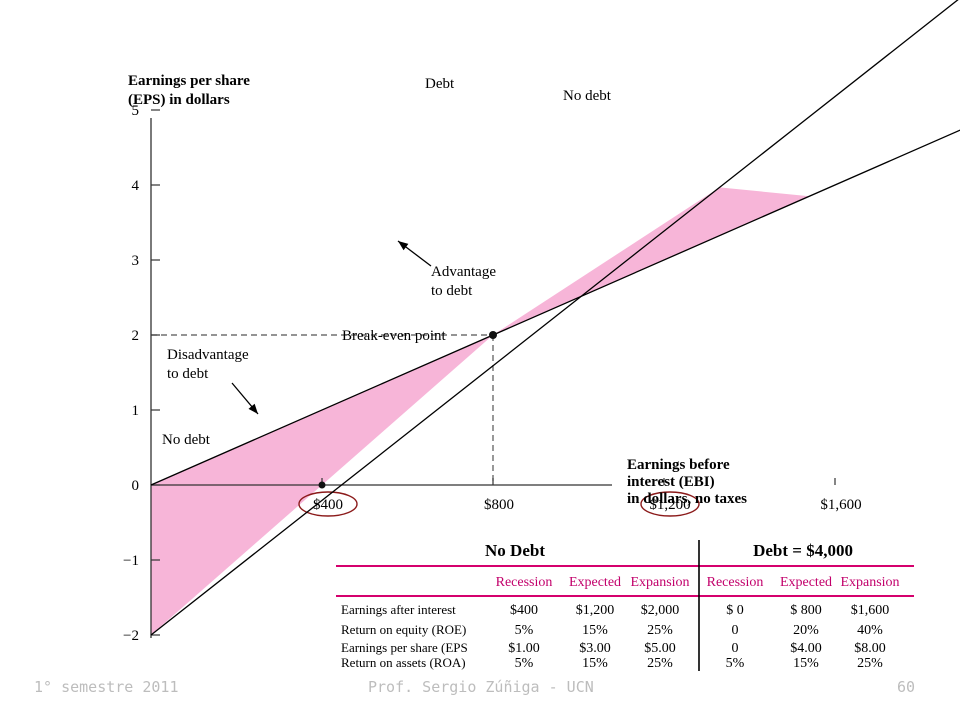 The height and width of the screenshot is (720, 960). What do you see at coordinates (587, 96) in the screenshot?
I see `no-debt-series-label: No debt` at bounding box center [587, 96].